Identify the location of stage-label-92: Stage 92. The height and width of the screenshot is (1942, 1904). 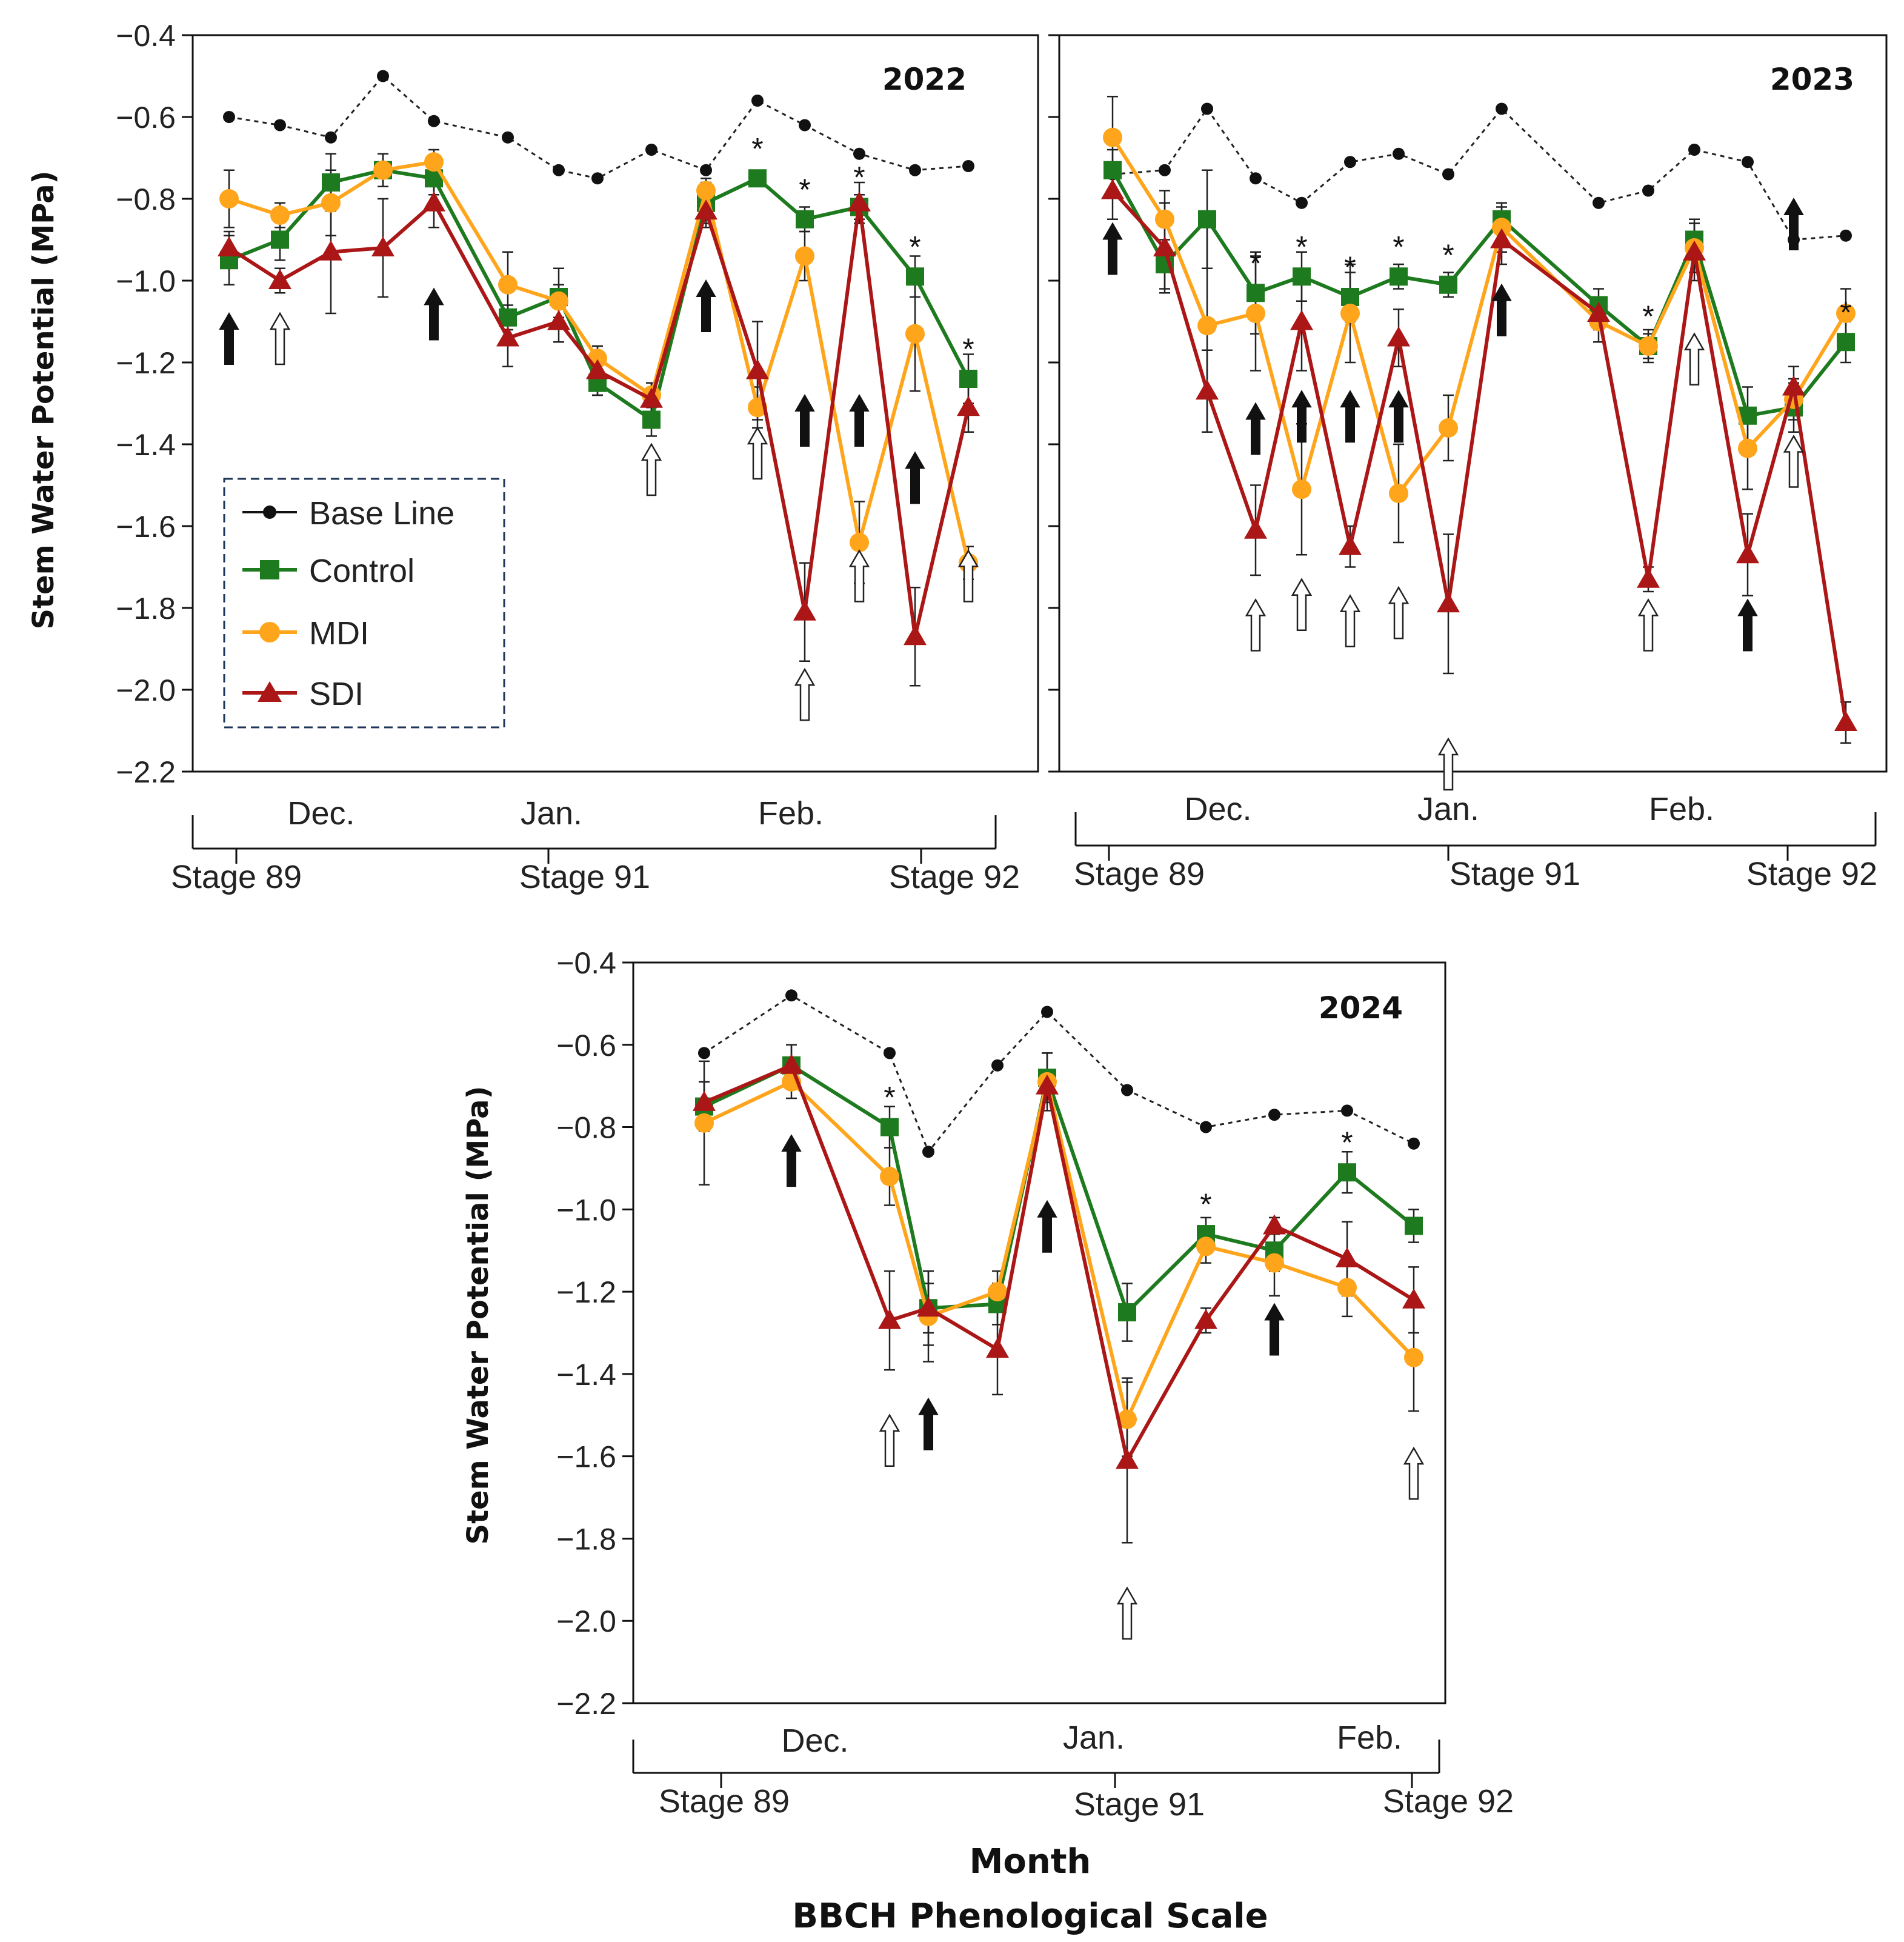
(954, 877).